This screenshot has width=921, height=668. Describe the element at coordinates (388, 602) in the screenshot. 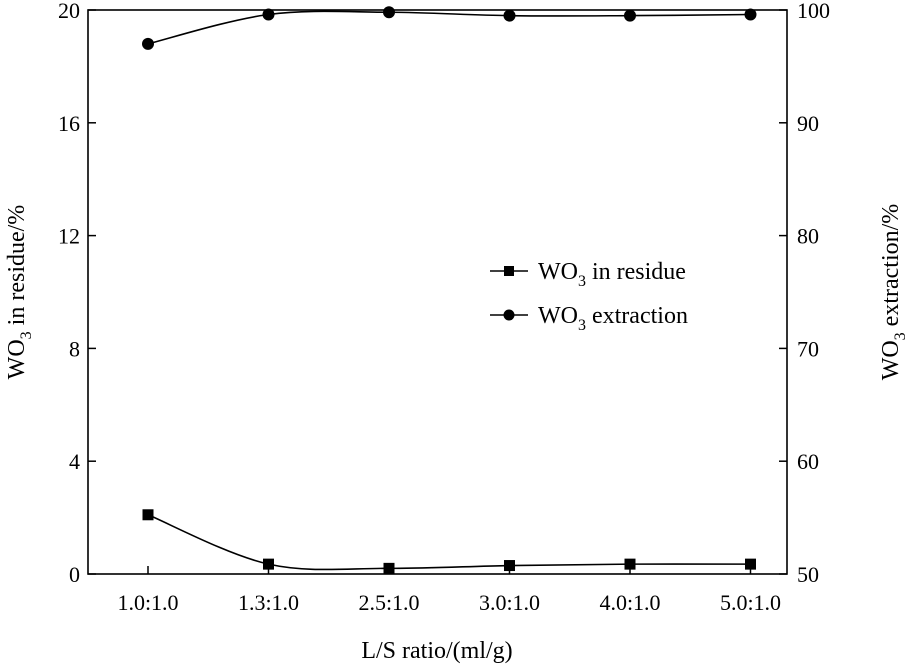

I see `x-tick-label: 2.5:1.0` at that location.